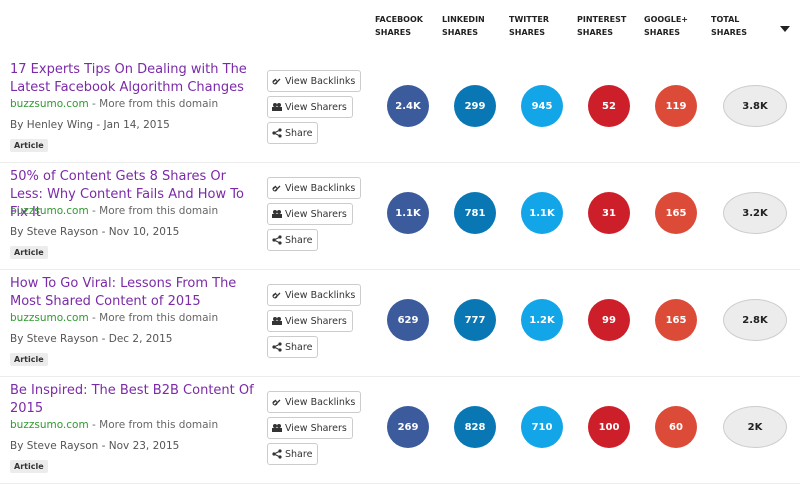  Describe the element at coordinates (542, 106) in the screenshot. I see `share-count: 945` at that location.